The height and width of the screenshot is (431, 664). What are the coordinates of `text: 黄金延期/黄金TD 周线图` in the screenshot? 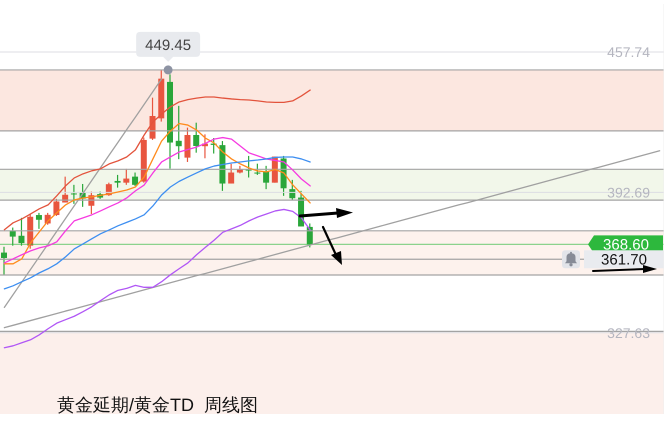 It's located at (157, 405).